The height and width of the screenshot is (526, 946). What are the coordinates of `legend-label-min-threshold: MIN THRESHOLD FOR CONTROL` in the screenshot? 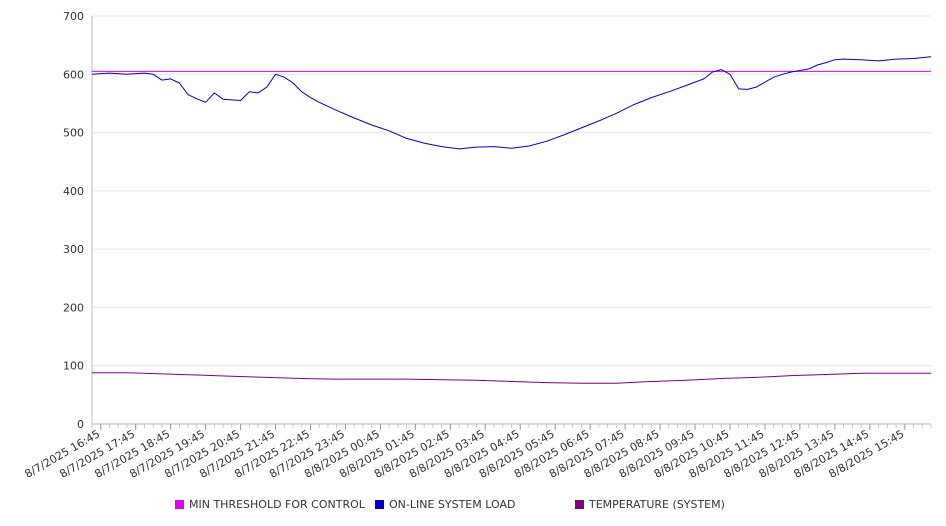 It's located at (277, 504).